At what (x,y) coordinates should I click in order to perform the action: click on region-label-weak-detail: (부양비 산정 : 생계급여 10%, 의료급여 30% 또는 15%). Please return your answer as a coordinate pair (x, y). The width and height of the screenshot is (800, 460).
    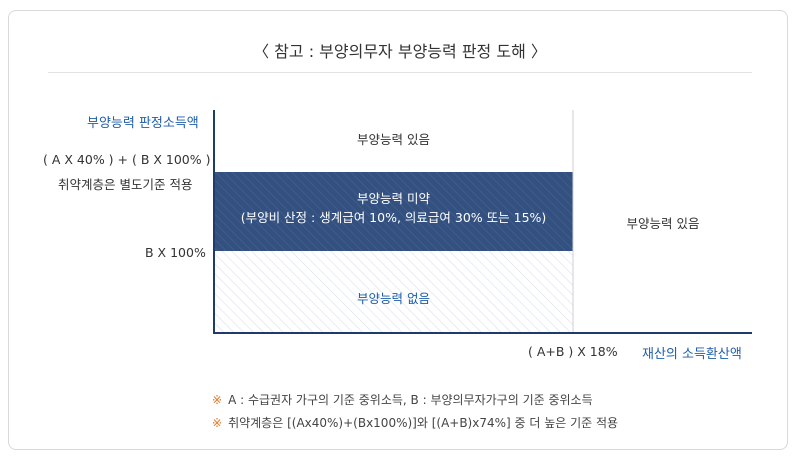
    Looking at the image, I should click on (393, 217).